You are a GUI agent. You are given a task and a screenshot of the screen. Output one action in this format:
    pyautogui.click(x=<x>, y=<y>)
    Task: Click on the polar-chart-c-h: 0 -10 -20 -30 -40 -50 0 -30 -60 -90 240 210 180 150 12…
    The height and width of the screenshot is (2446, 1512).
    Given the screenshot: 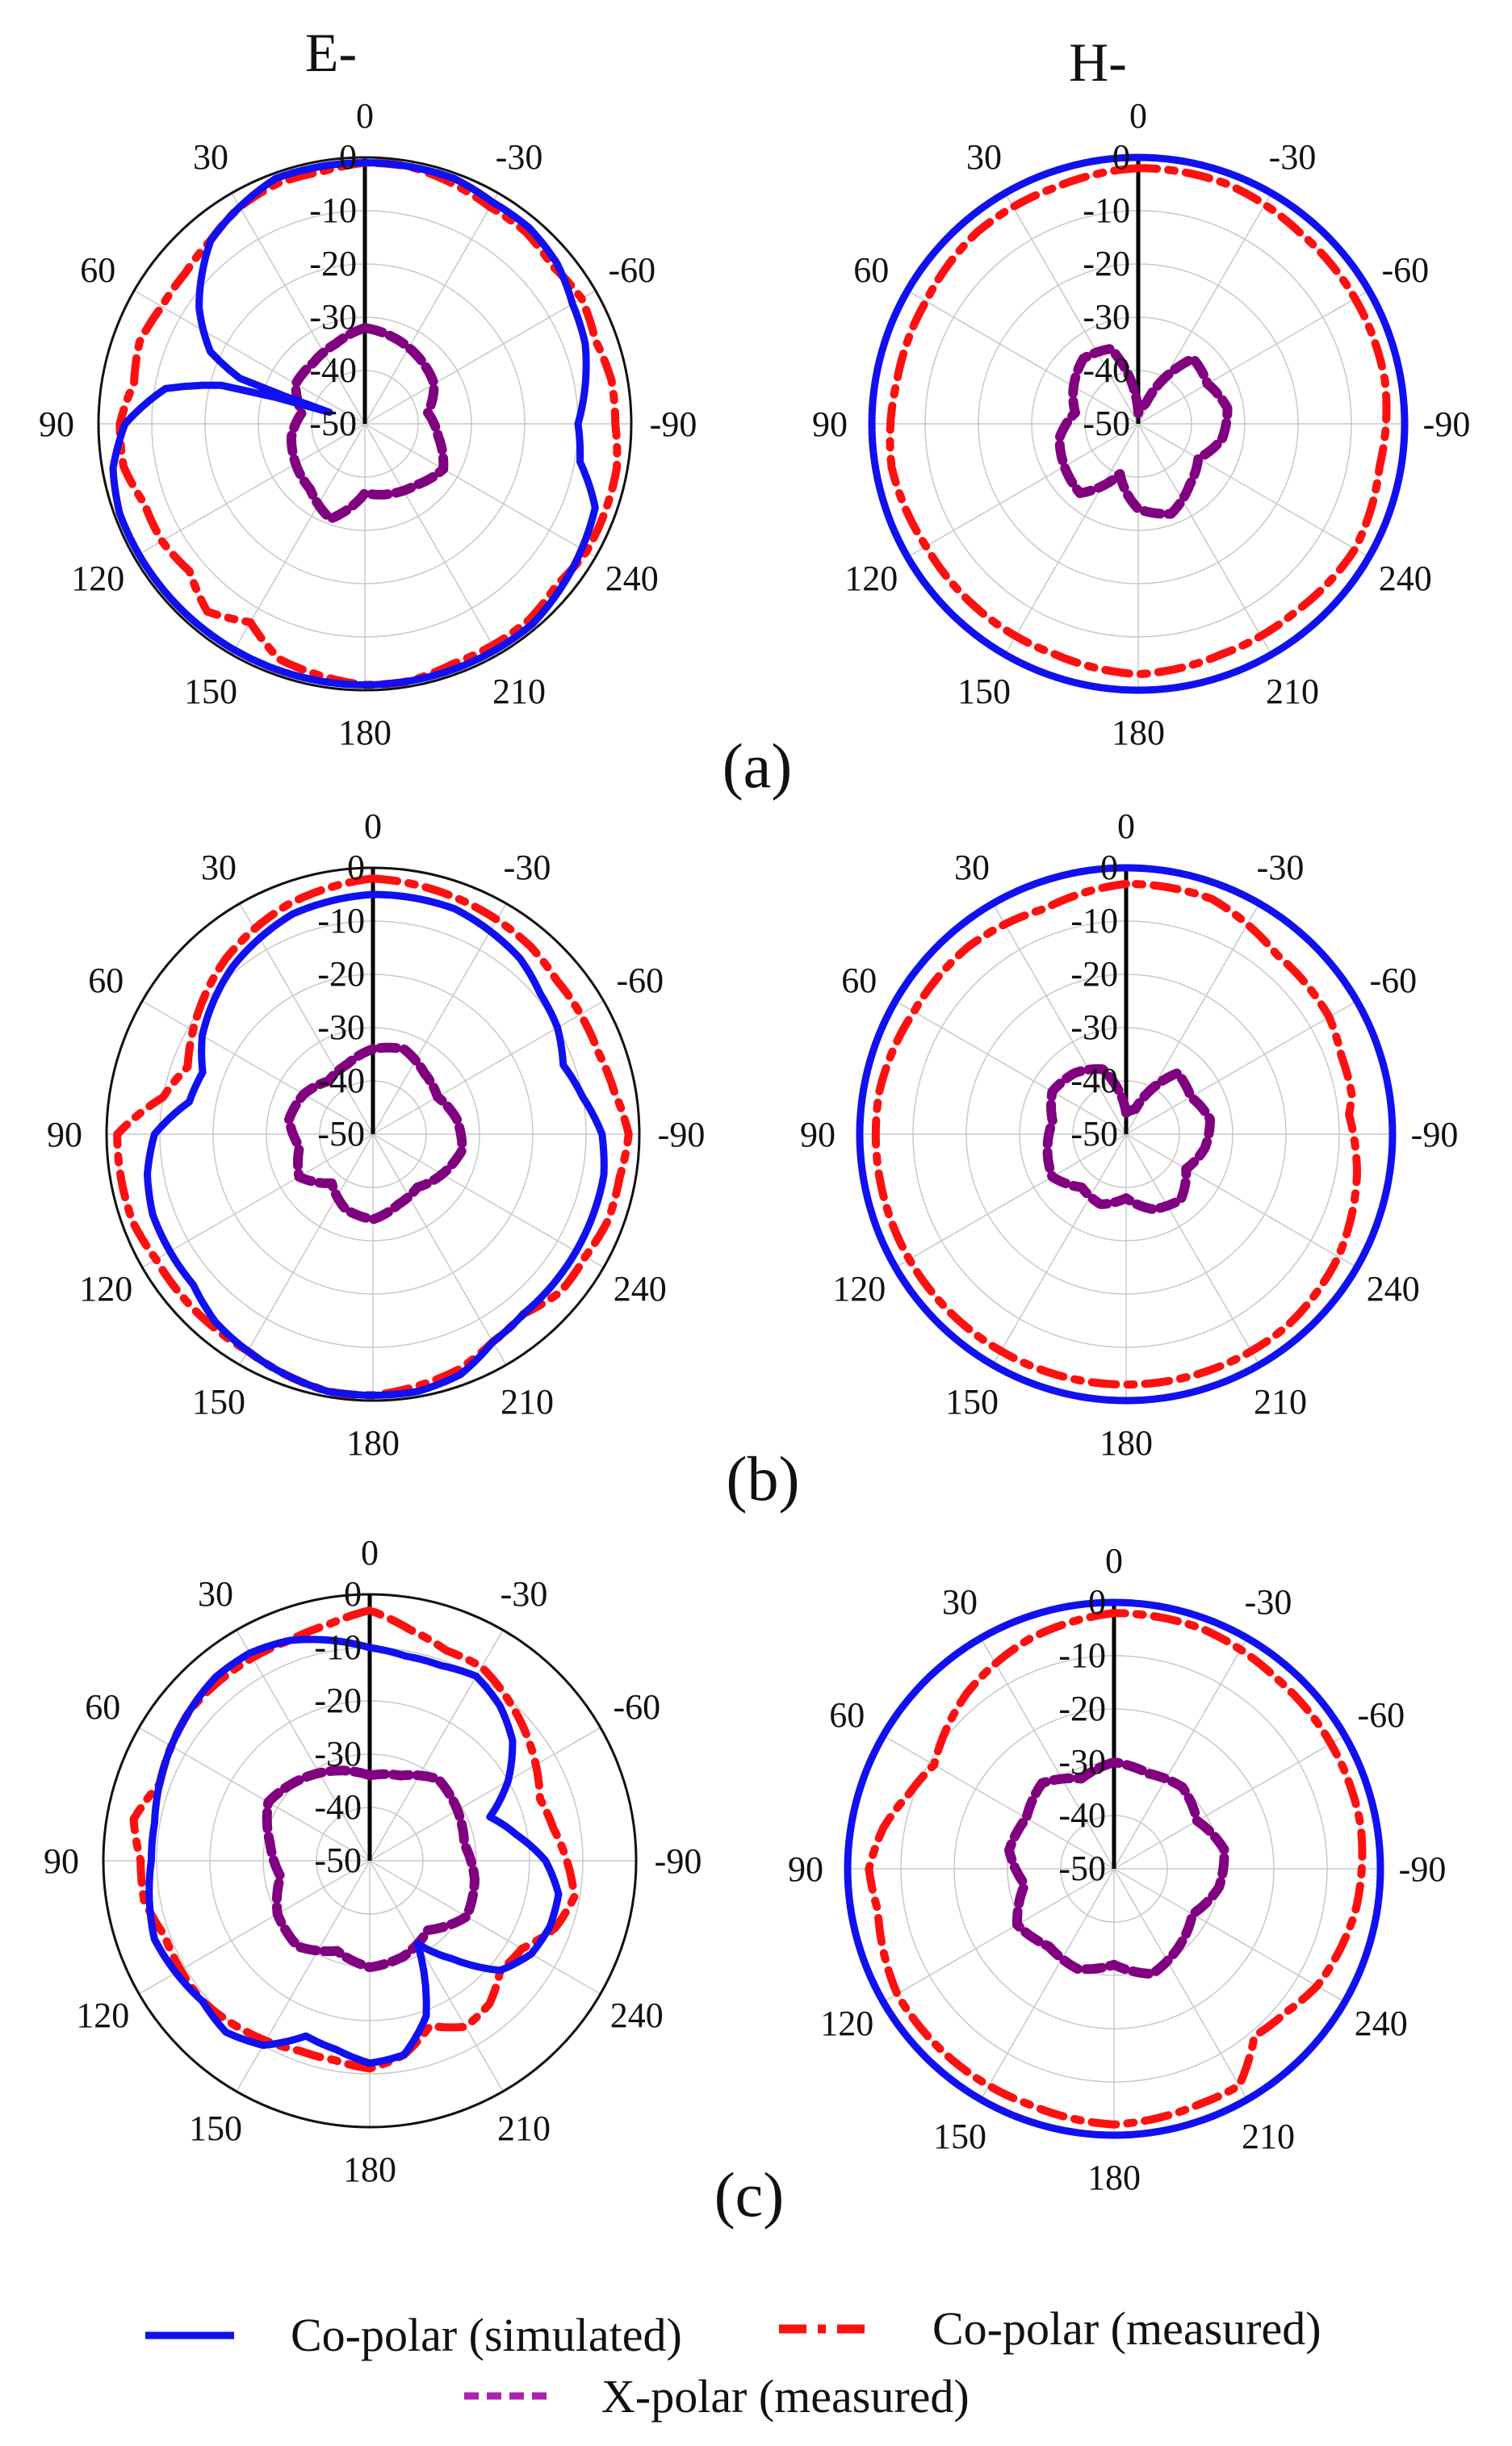 What is the action you would take?
    pyautogui.click(x=1117, y=1869)
    